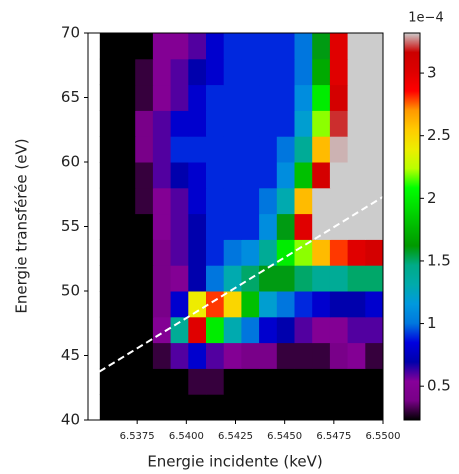 This screenshot has width=459, height=474. I want to click on y-tick-label: 70, so click(70, 33).